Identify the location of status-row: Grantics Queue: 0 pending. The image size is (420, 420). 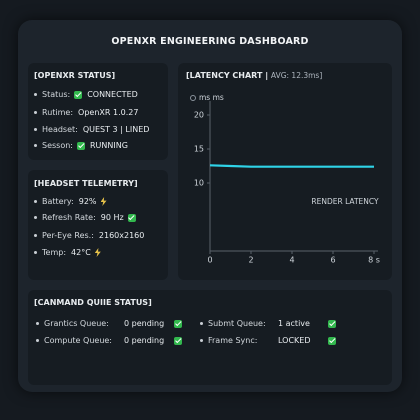
(109, 323).